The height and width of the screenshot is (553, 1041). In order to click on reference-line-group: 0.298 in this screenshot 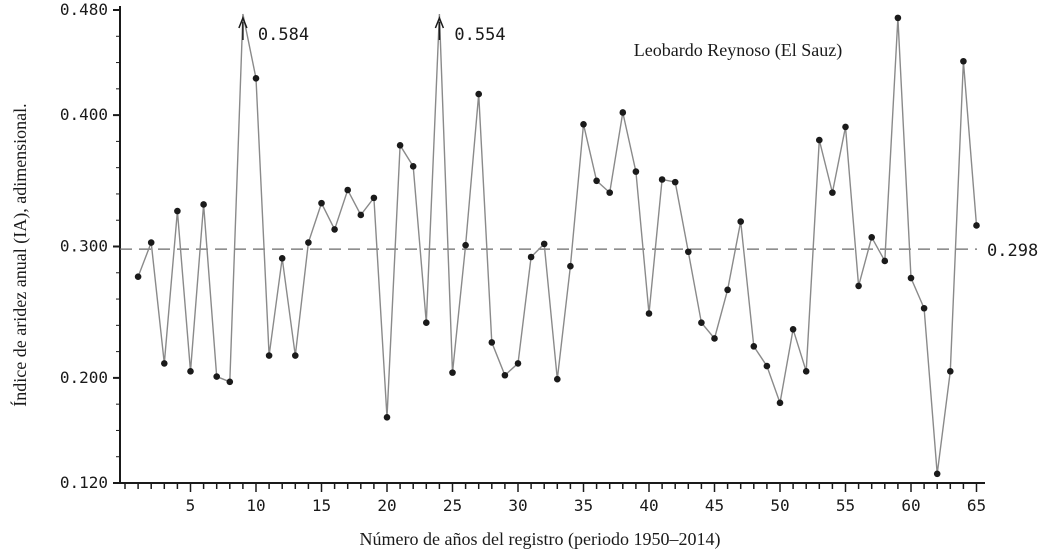, I will do `click(579, 251)`.